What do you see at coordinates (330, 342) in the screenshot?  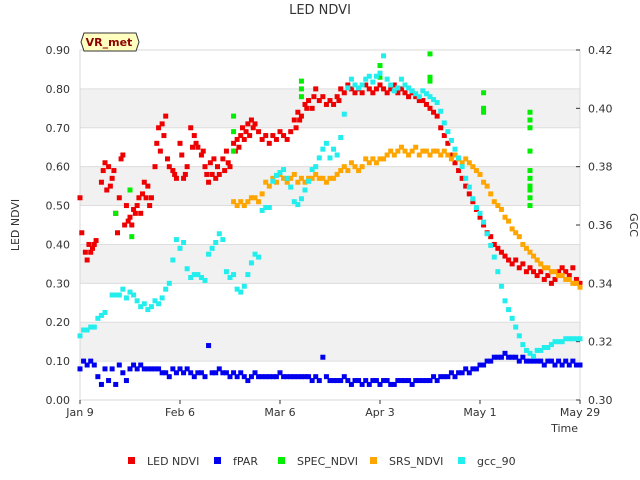 I see `plot-band` at bounding box center [330, 342].